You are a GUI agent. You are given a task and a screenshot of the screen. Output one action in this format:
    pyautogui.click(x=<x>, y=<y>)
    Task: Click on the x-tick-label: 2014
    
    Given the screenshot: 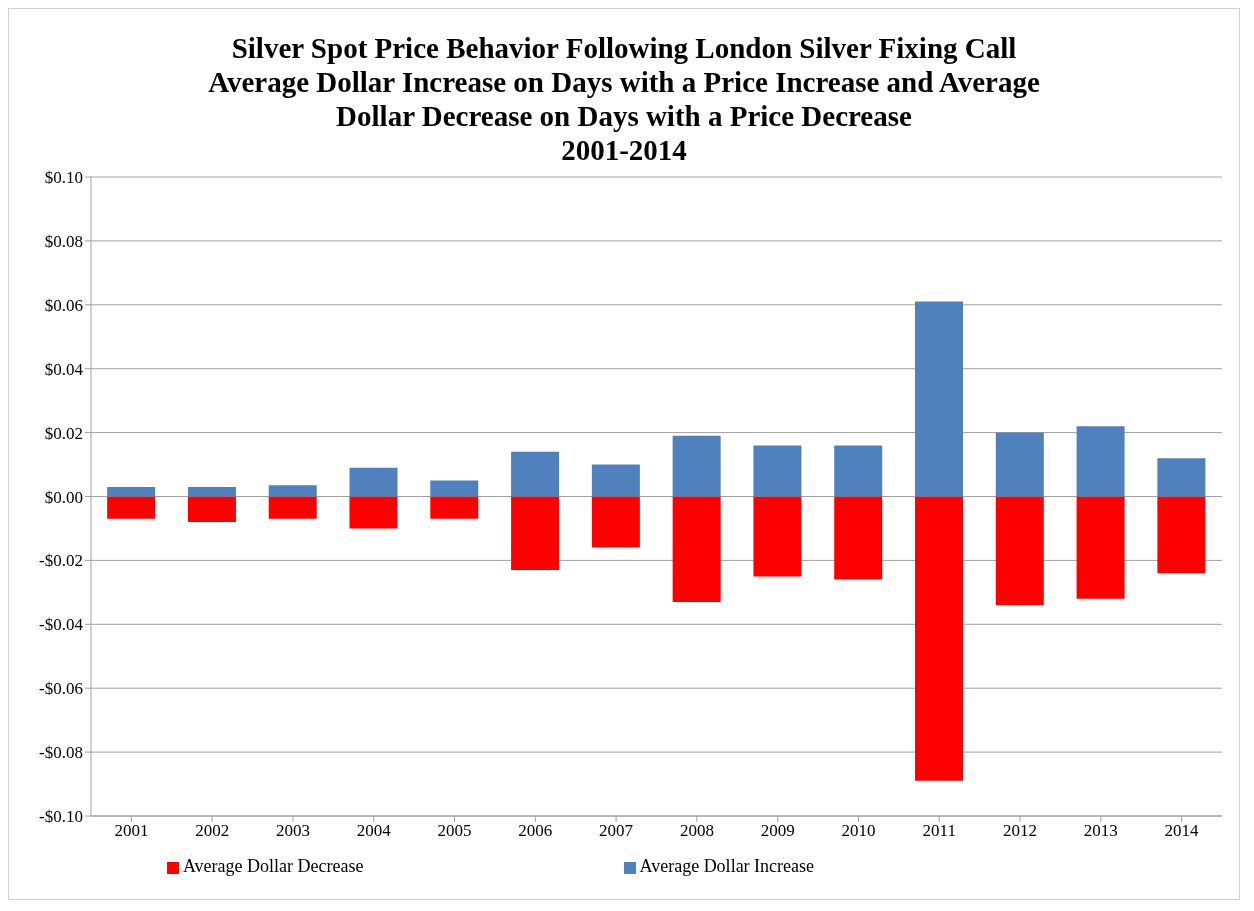 What is the action you would take?
    pyautogui.click(x=1182, y=831)
    